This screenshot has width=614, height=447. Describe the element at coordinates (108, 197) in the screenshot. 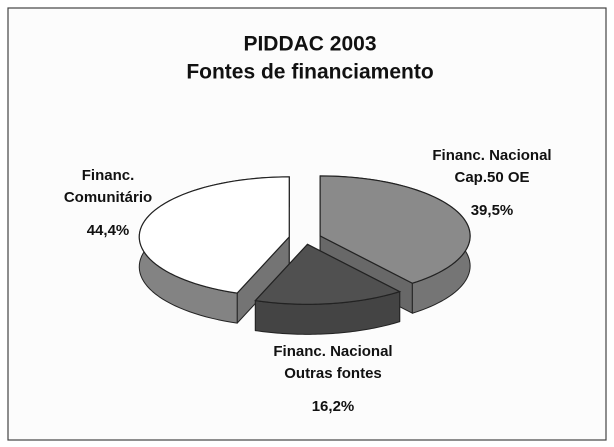

I see `slice-label: Comunitário` at that location.